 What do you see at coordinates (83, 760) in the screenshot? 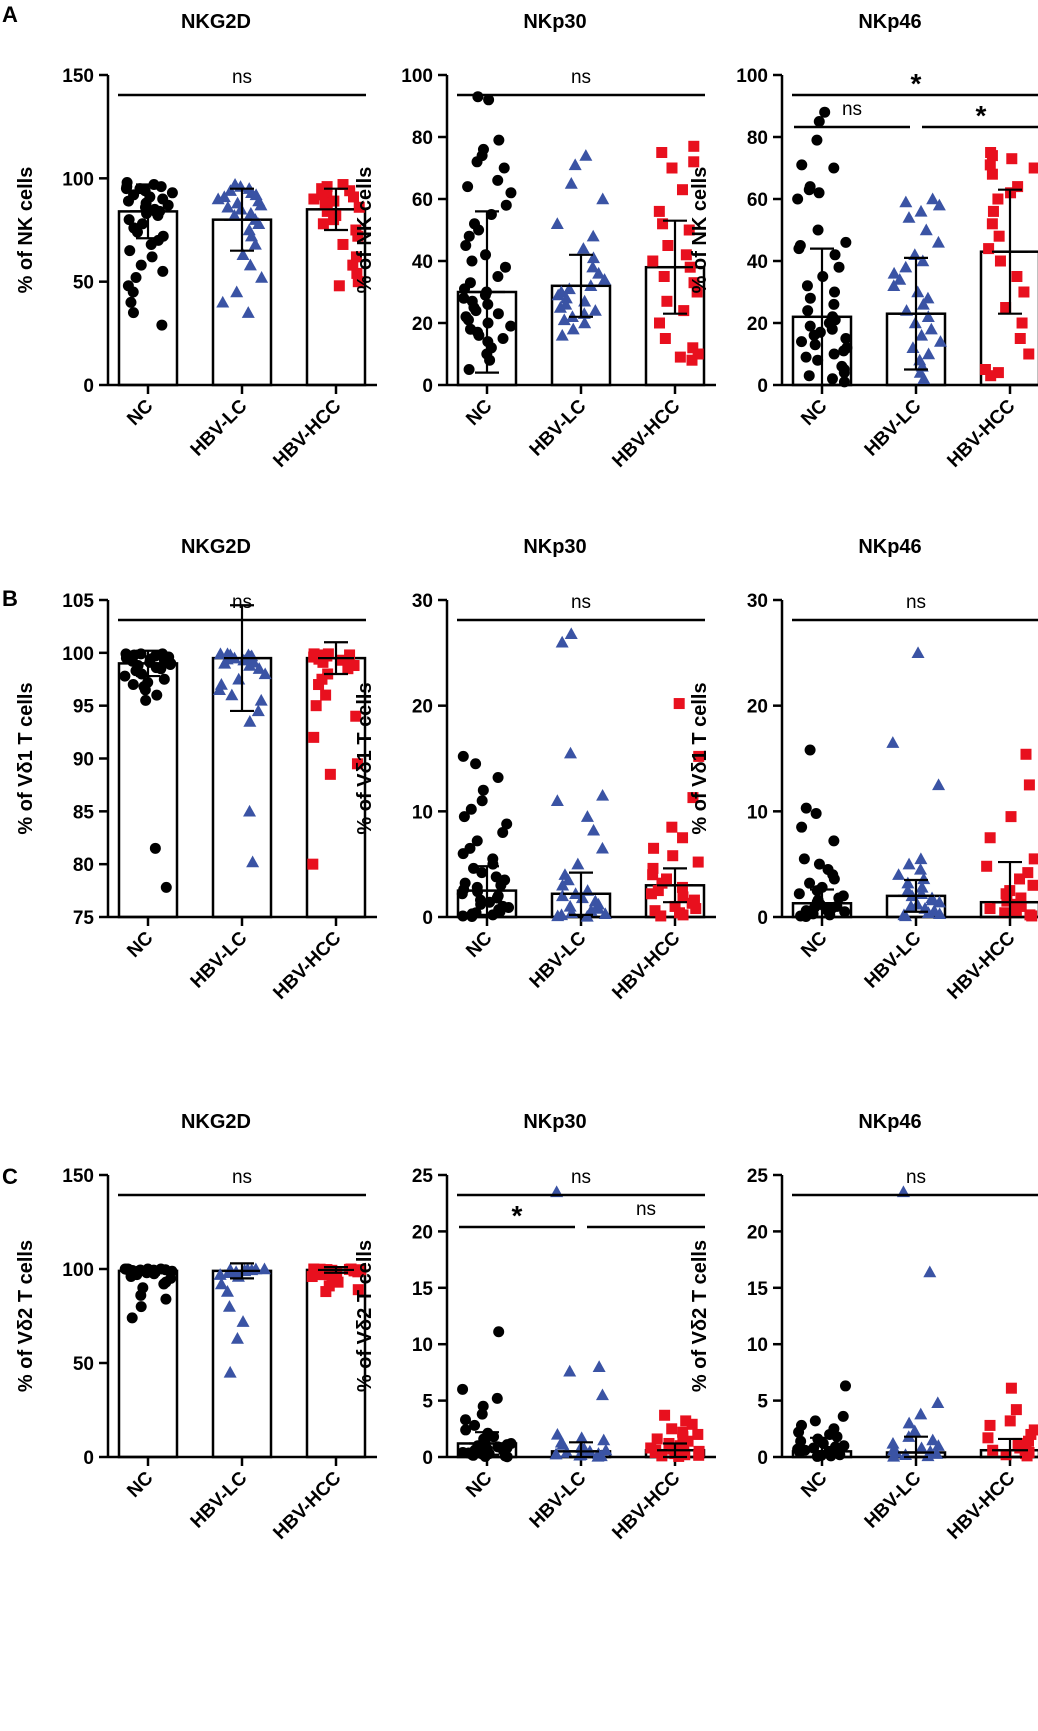
I see `y-tick-label: 90` at bounding box center [83, 760].